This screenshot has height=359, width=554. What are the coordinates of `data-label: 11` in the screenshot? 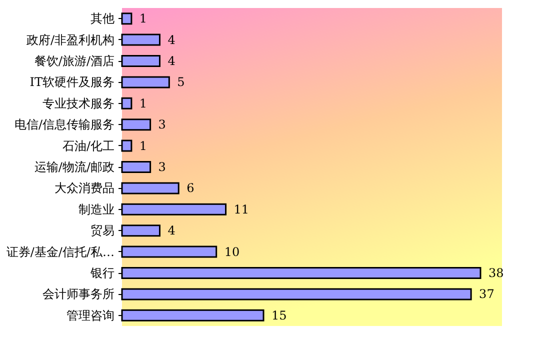 It's located at (242, 209).